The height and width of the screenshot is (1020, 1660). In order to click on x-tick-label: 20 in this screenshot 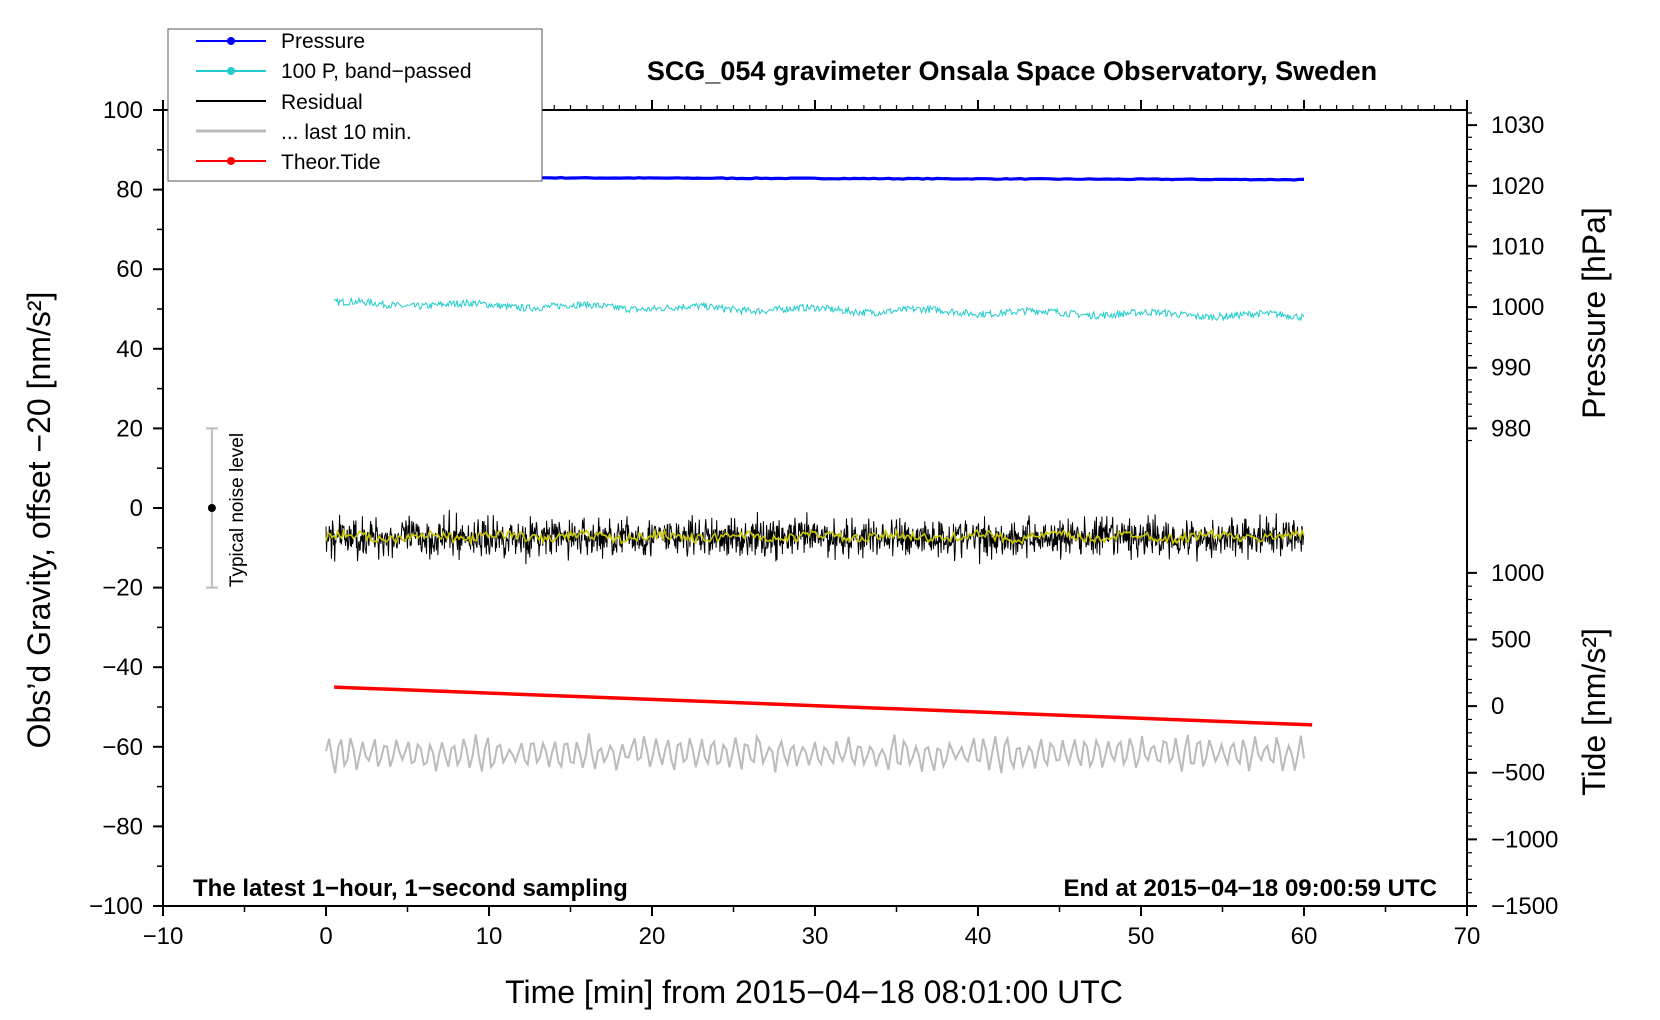, I will do `click(652, 936)`.